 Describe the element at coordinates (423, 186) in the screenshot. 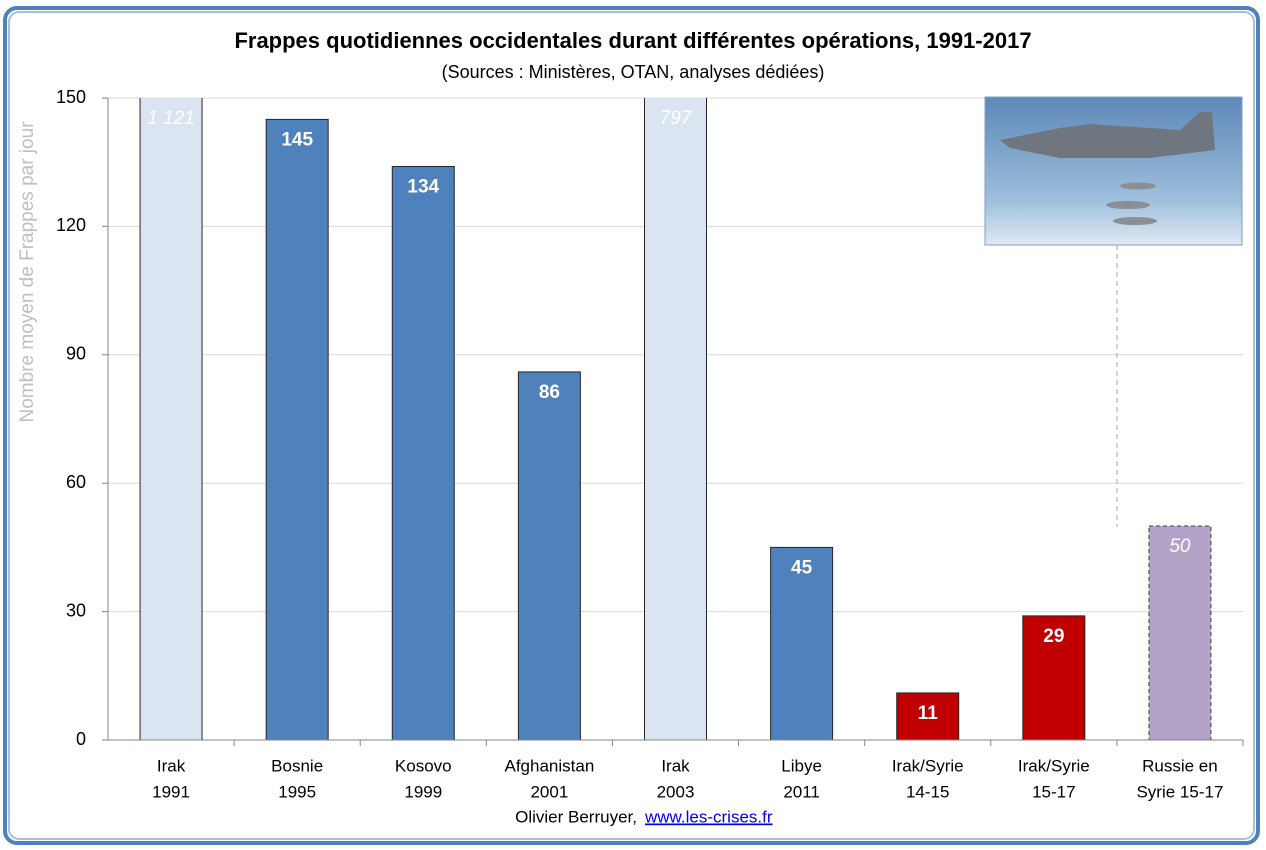

I see `value-label: 134` at that location.